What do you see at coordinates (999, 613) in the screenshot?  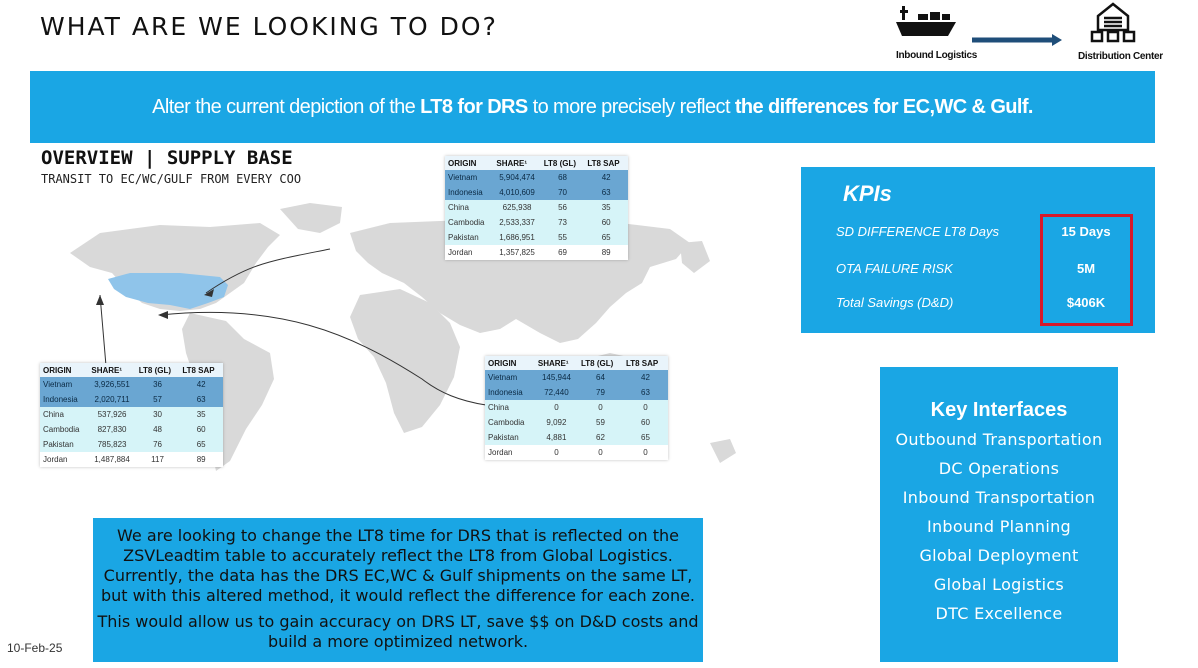 I see `list-item: DTC Excellence` at bounding box center [999, 613].